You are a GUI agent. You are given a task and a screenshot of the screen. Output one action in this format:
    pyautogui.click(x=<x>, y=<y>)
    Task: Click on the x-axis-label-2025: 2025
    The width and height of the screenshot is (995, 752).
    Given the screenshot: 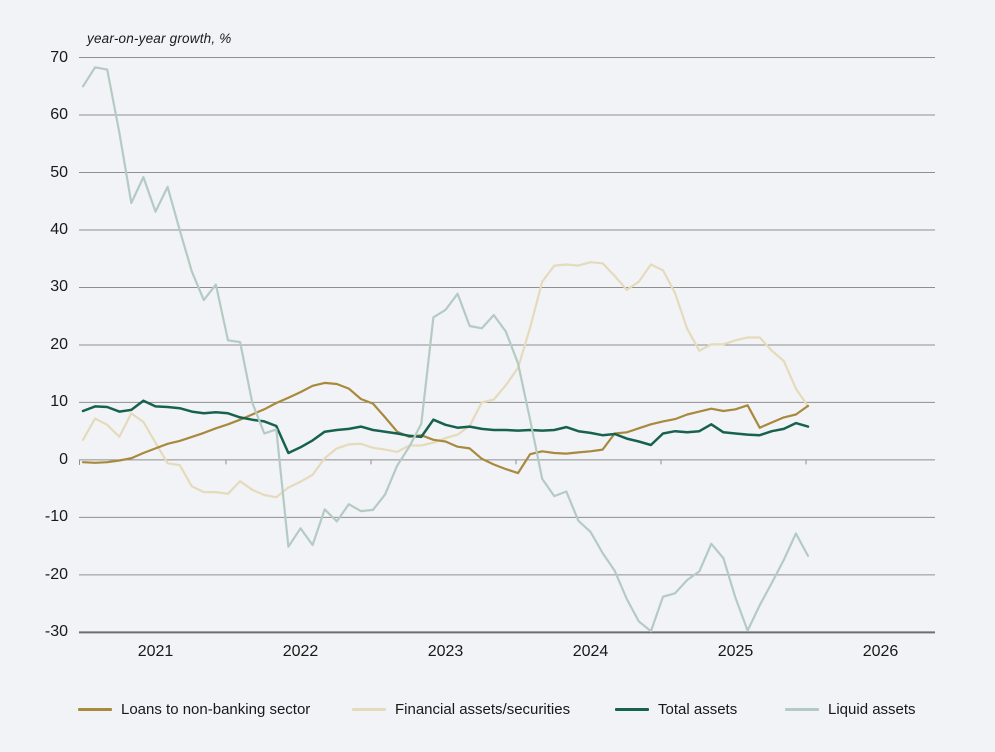 What is the action you would take?
    pyautogui.click(x=735, y=651)
    